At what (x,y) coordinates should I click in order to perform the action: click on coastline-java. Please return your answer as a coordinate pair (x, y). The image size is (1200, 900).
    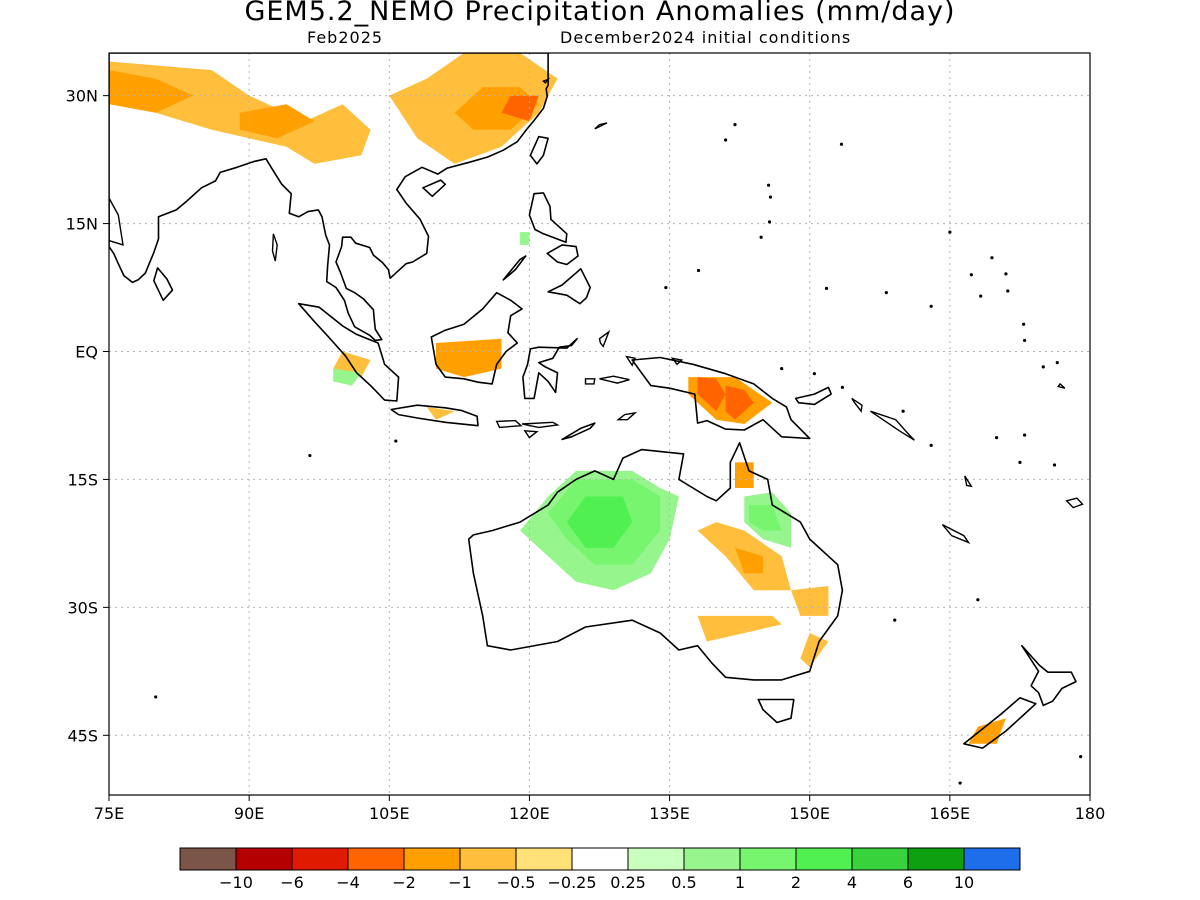
    Looking at the image, I should click on (434, 415).